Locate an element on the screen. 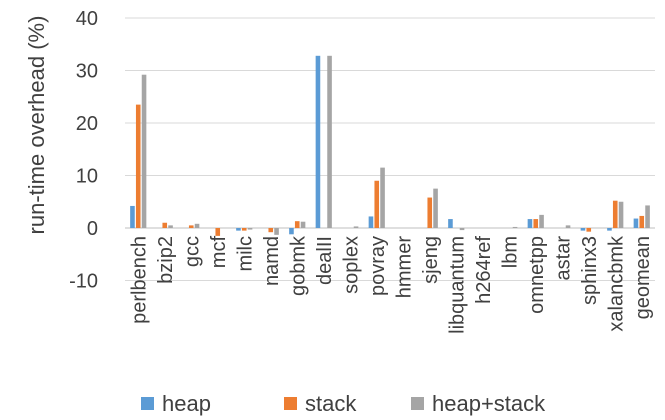 The height and width of the screenshot is (420, 665). legend-swatch-heap is located at coordinates (147, 403).